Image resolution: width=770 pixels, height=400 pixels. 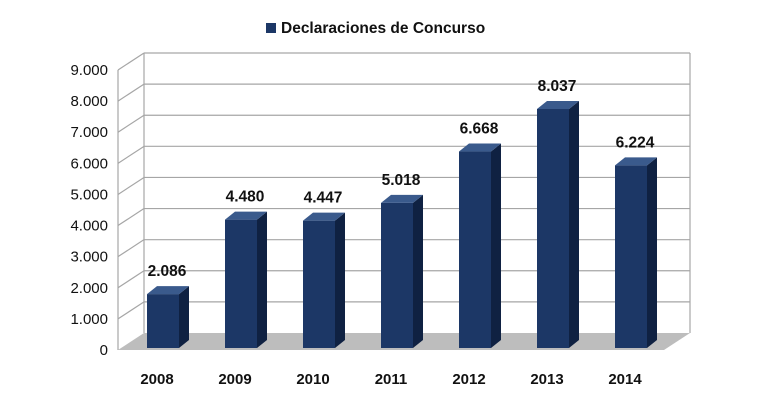 What do you see at coordinates (245, 197) in the screenshot?
I see `data-label: 4.480` at bounding box center [245, 197].